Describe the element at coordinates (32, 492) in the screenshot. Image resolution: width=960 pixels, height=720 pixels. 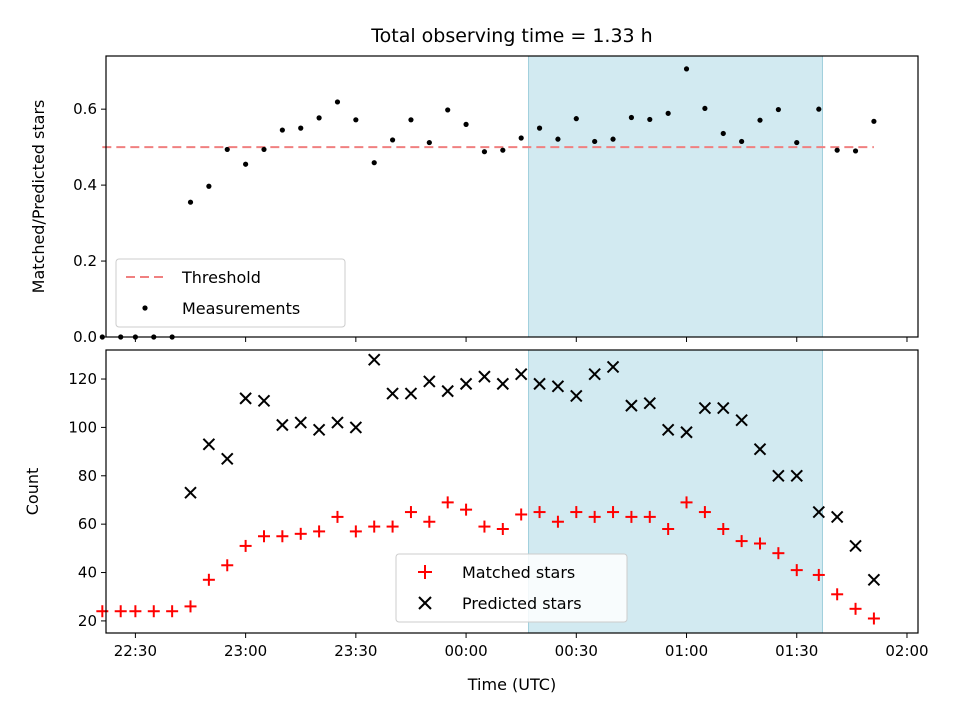
I see `y-axis-label-count: Count` at that location.